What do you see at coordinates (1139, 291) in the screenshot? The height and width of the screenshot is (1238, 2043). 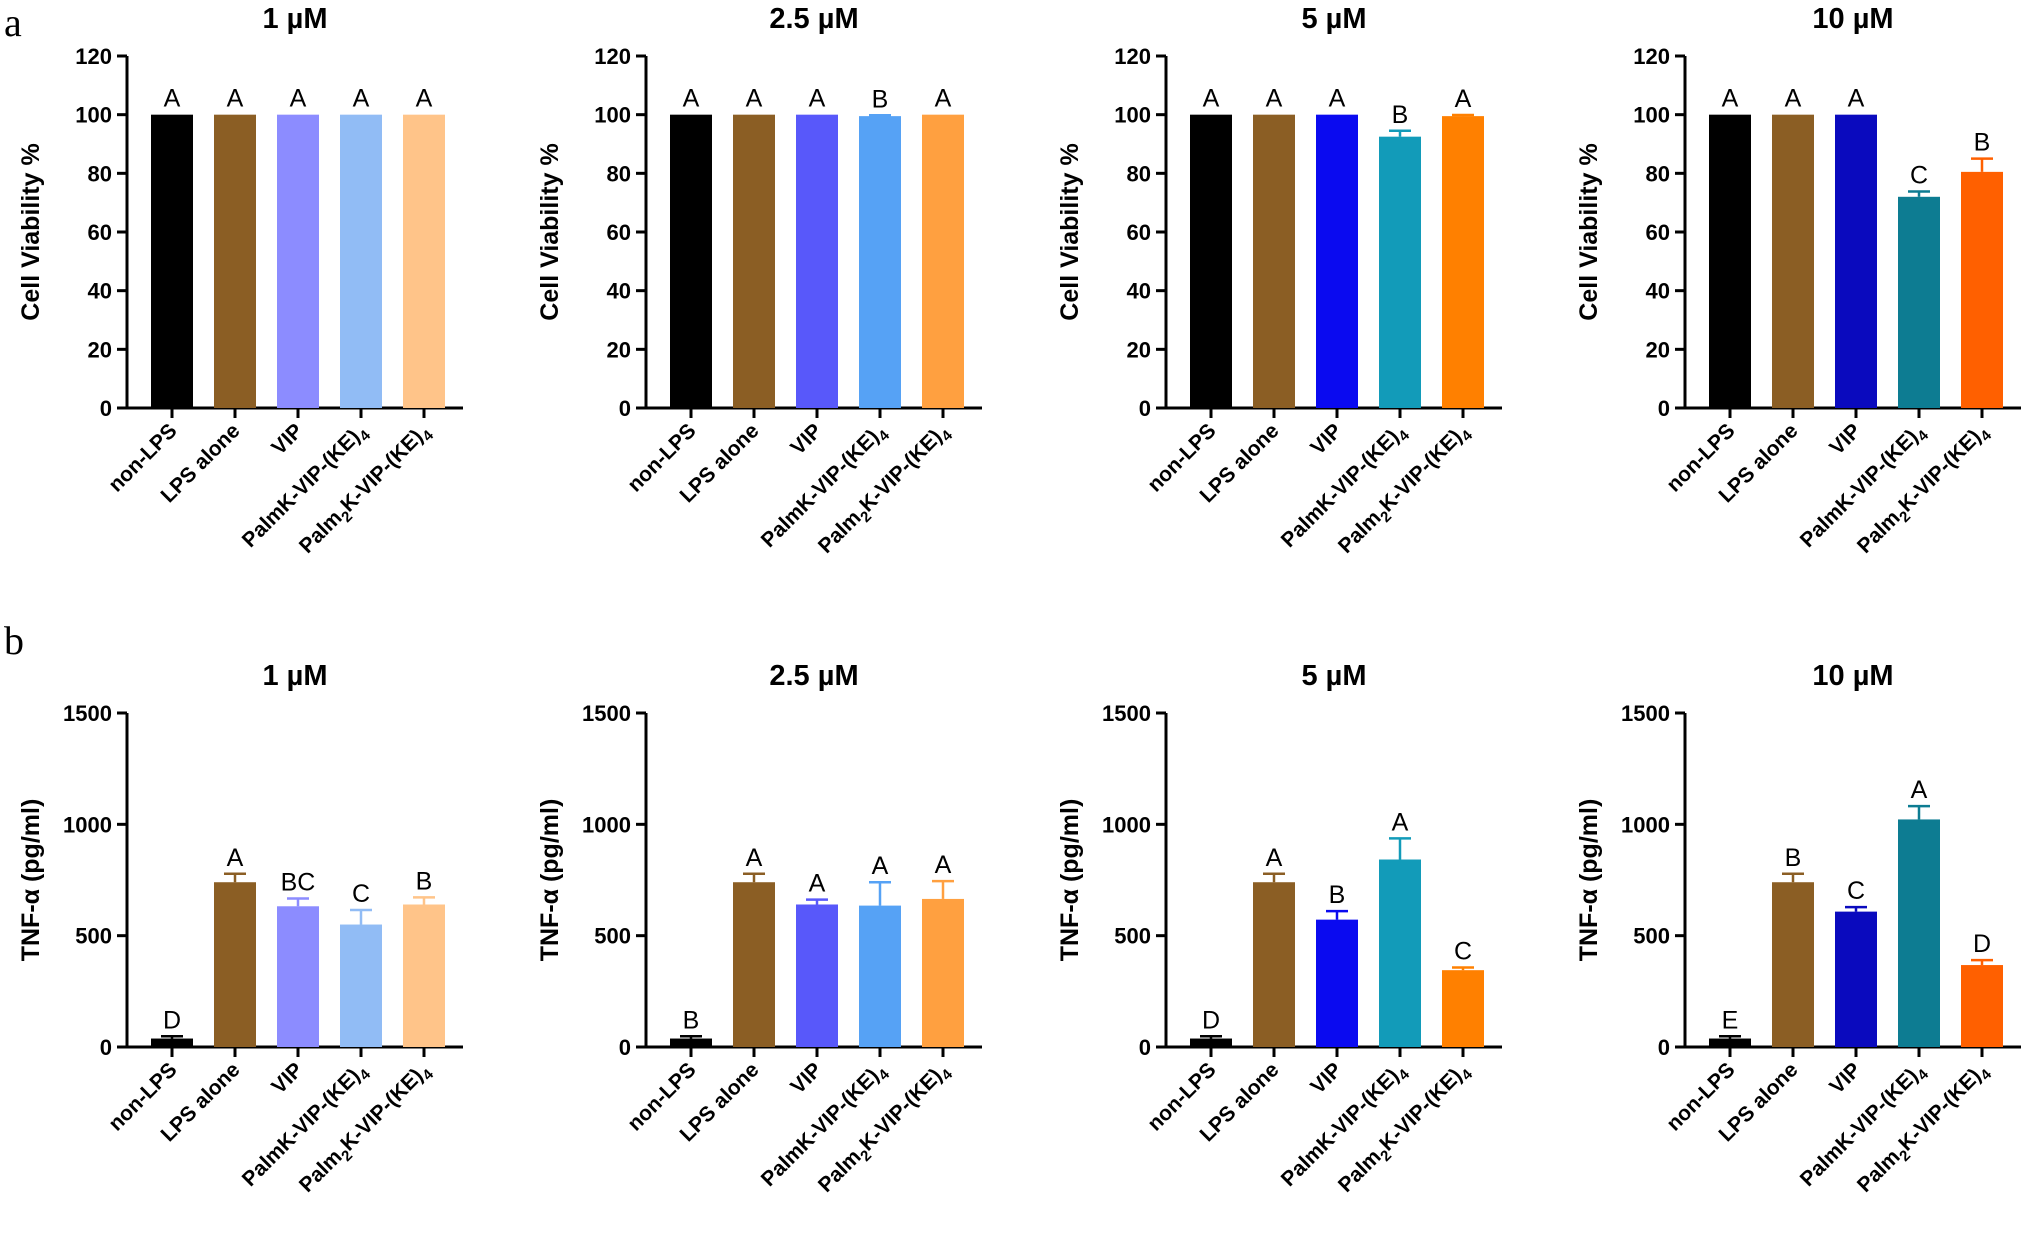 I see `y-tick-label: 40` at bounding box center [1139, 291].